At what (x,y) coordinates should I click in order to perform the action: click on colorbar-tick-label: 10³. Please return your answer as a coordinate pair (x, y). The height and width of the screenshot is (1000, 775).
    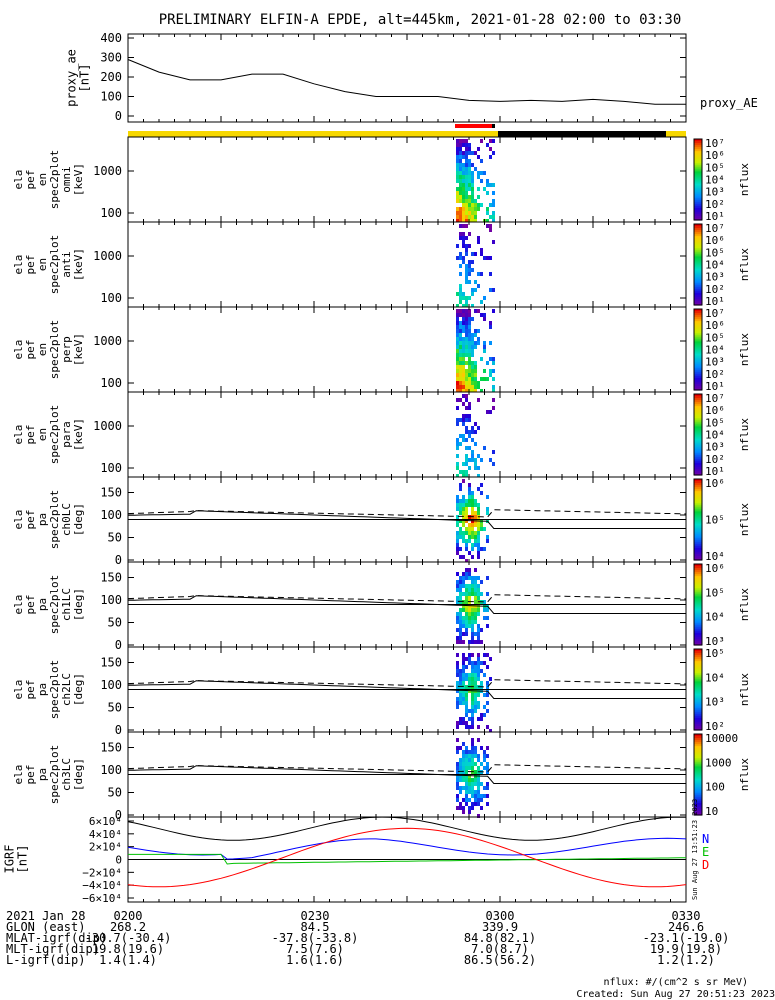
    Looking at the image, I should click on (715, 192).